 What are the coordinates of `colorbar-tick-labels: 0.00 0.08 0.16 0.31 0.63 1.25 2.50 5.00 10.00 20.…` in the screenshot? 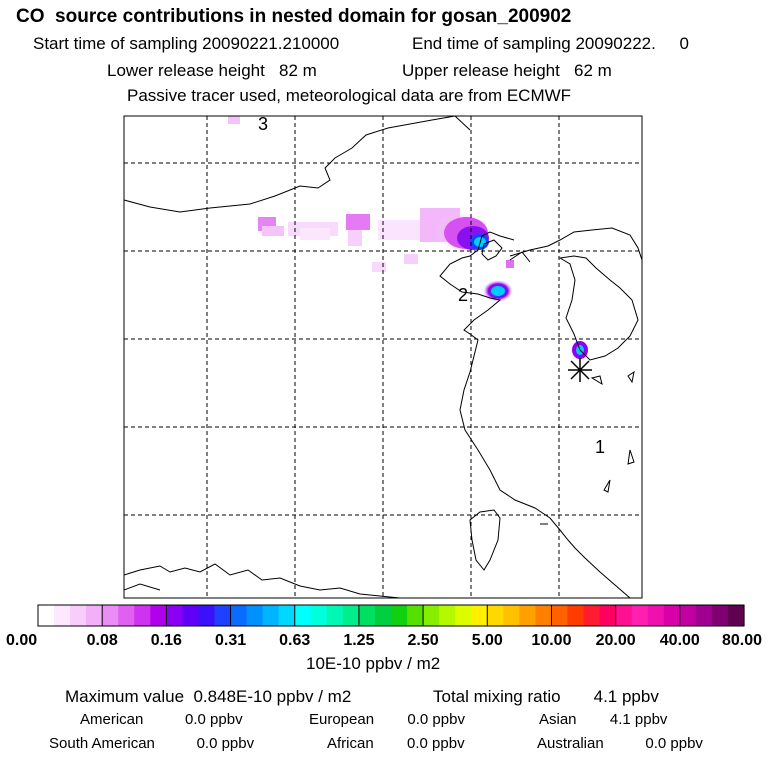 It's located at (384, 627).